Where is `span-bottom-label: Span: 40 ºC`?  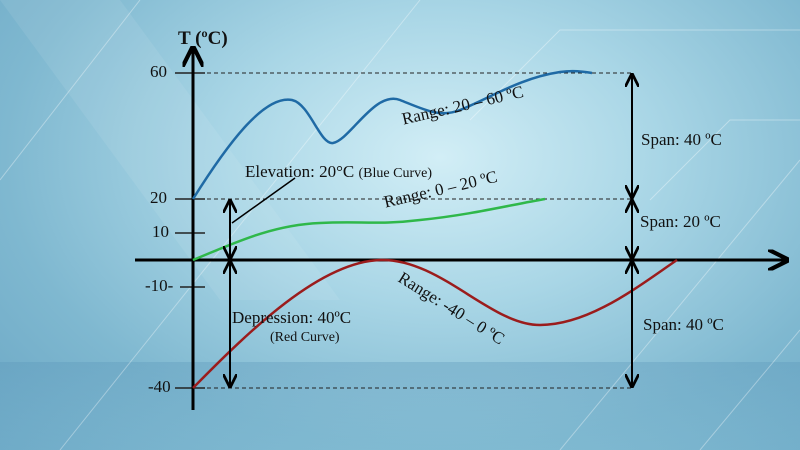 span-bottom-label: Span: 40 ºC is located at coordinates (683, 324).